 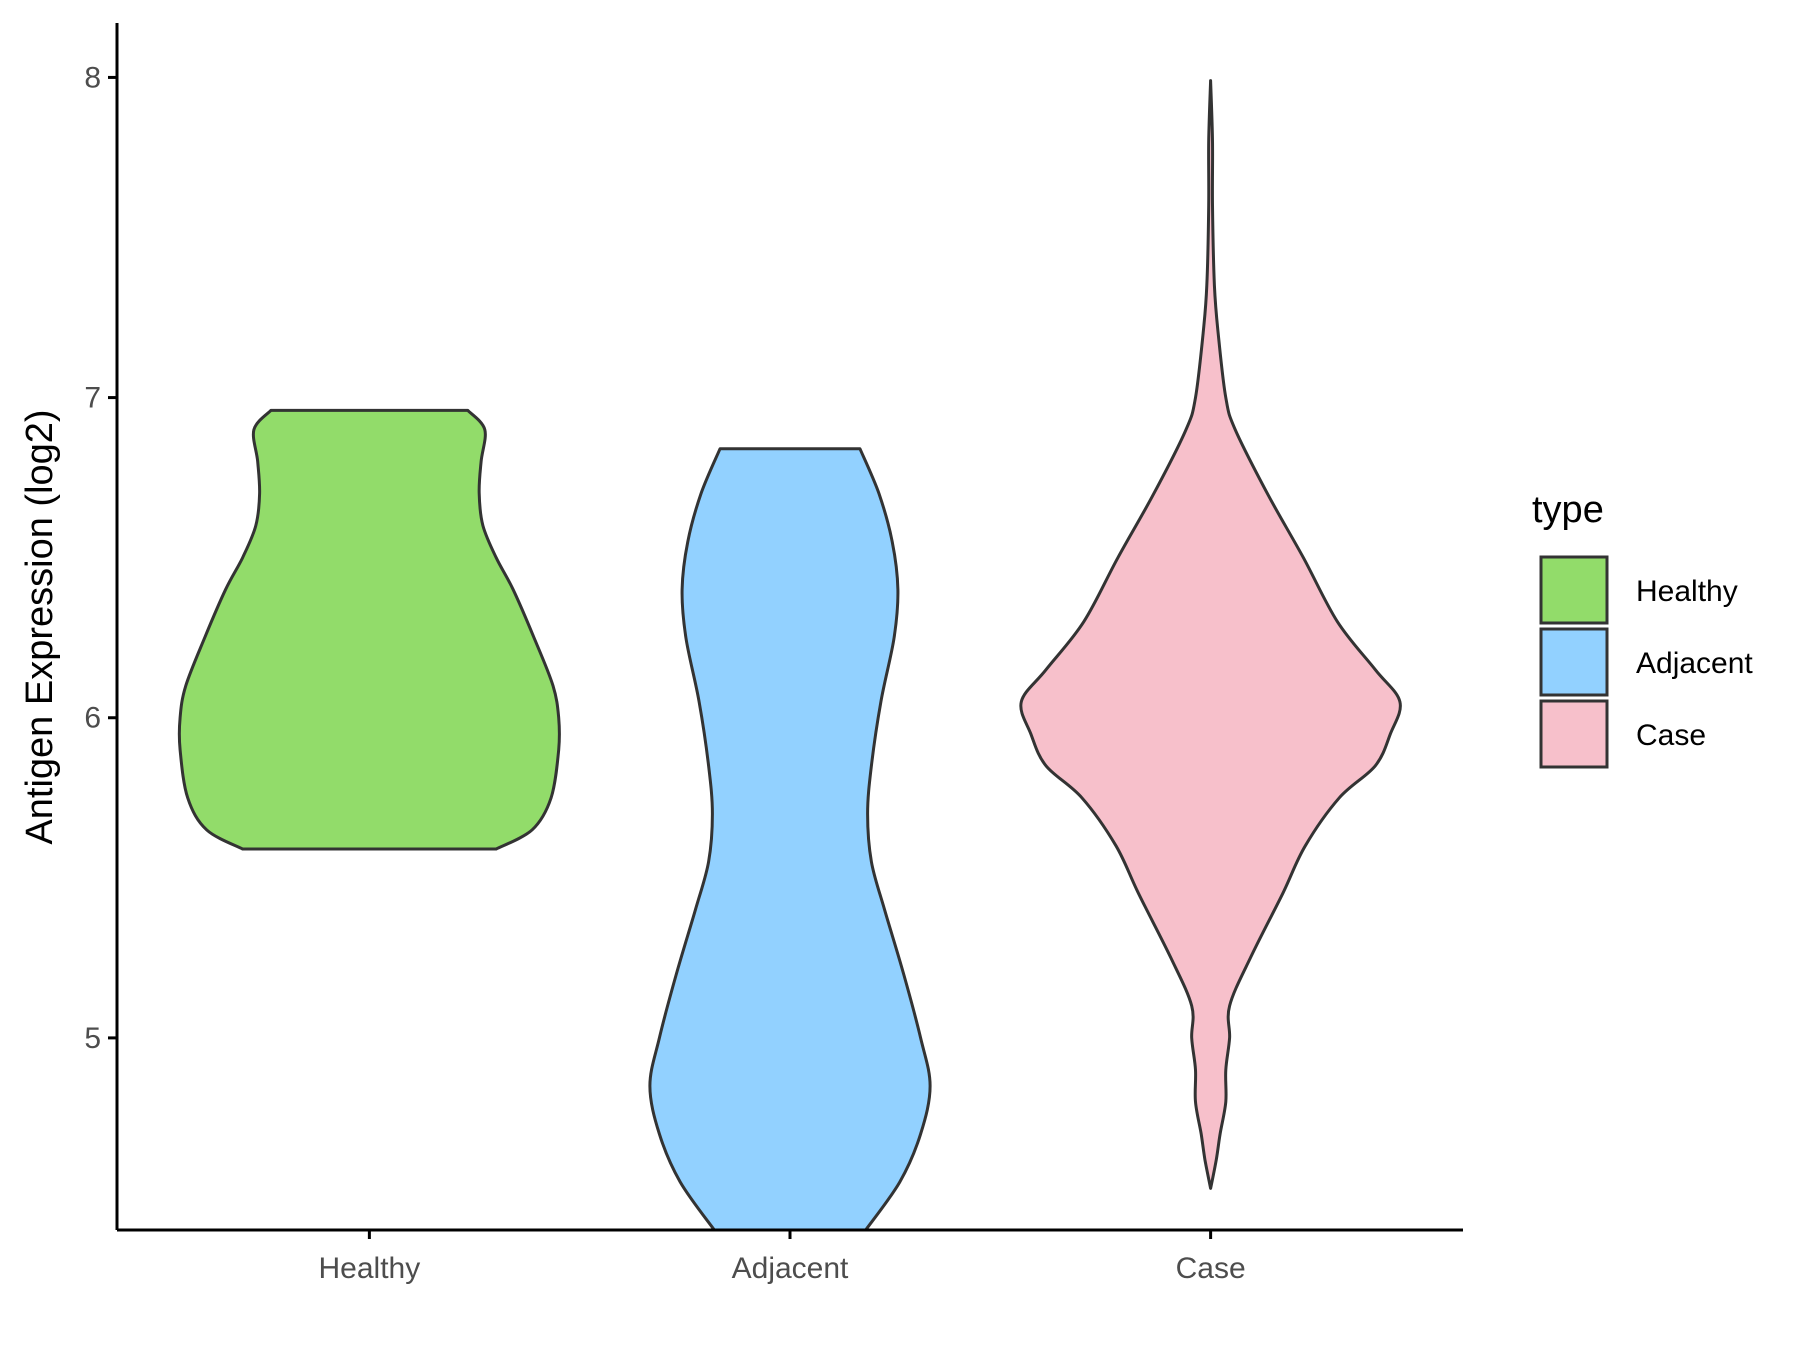 I want to click on violin-adjacent, so click(x=790, y=839).